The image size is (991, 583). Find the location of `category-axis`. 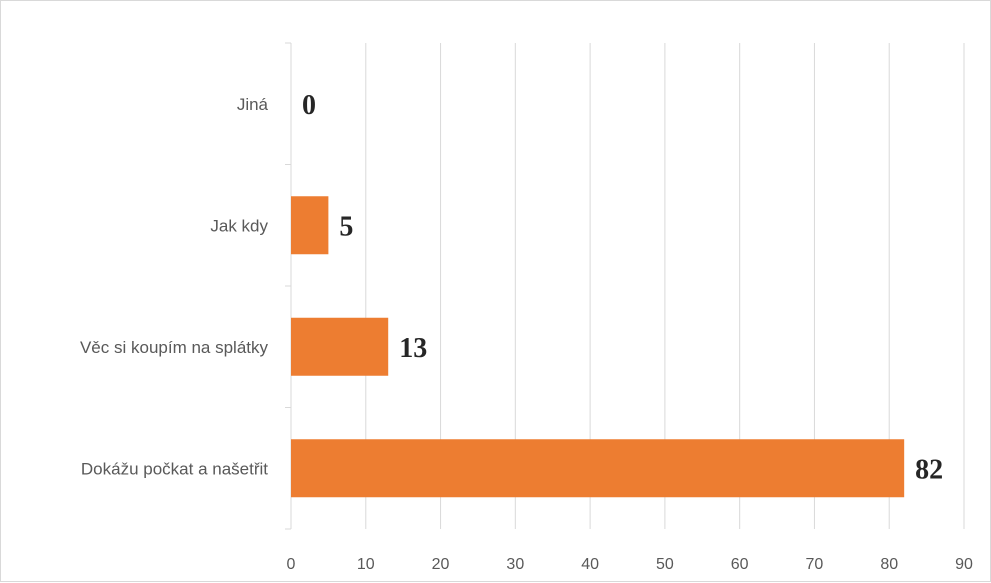

category-axis is located at coordinates (288, 286).